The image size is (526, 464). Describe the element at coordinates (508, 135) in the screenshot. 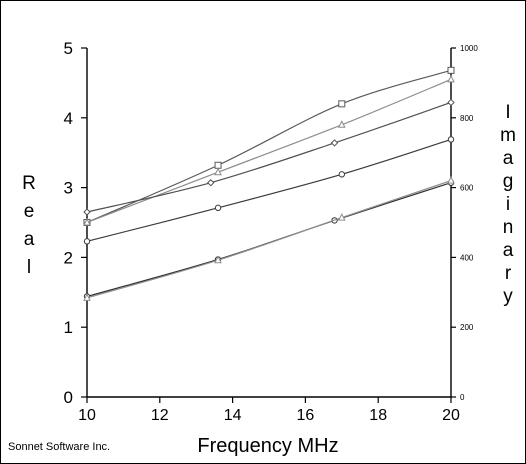

I see `y-axis-right-label-letter: m` at that location.